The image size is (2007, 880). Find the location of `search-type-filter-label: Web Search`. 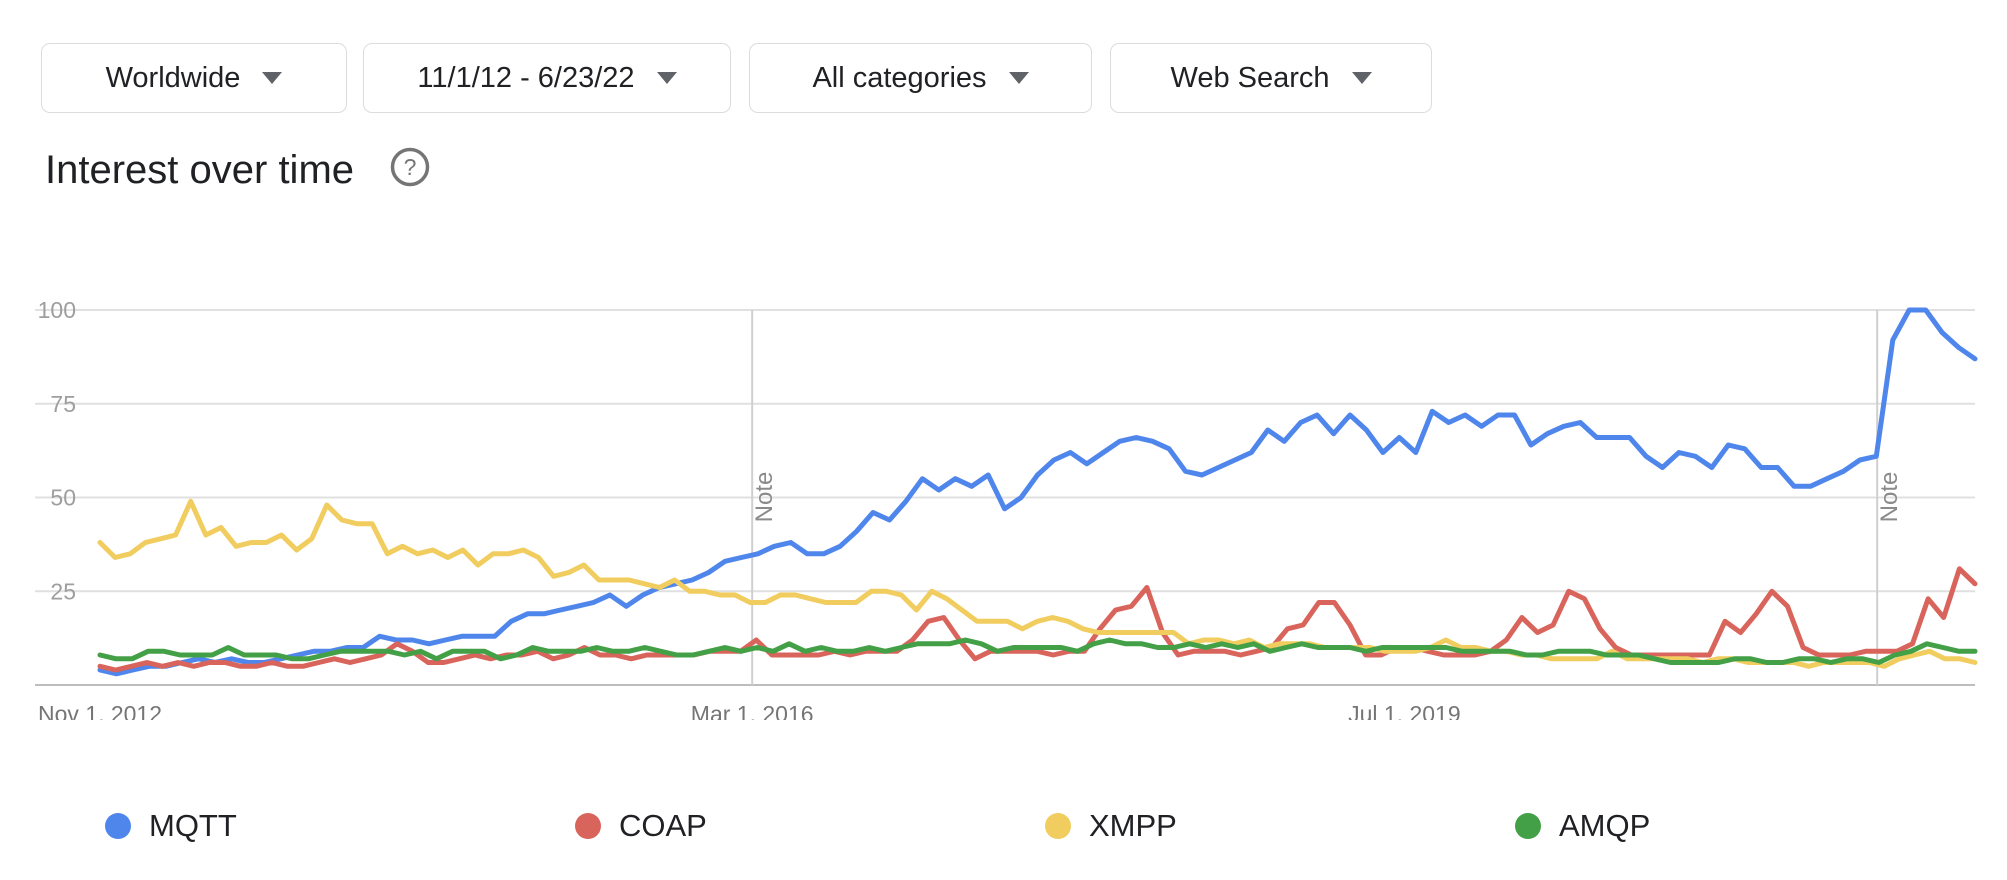

search-type-filter-label: Web Search is located at coordinates (1250, 77).